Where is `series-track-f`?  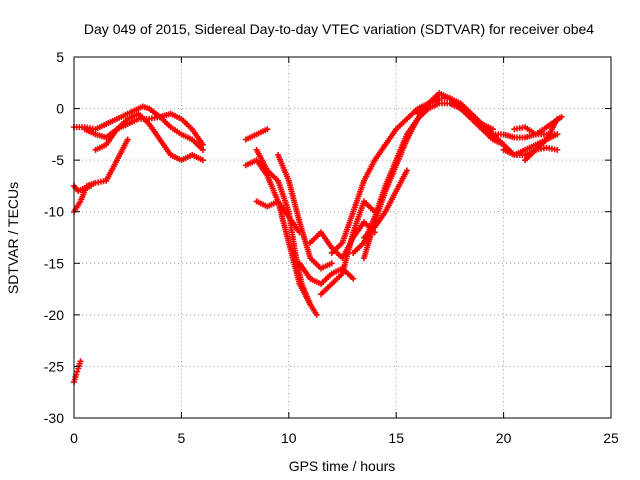 series-track-f is located at coordinates (77, 371).